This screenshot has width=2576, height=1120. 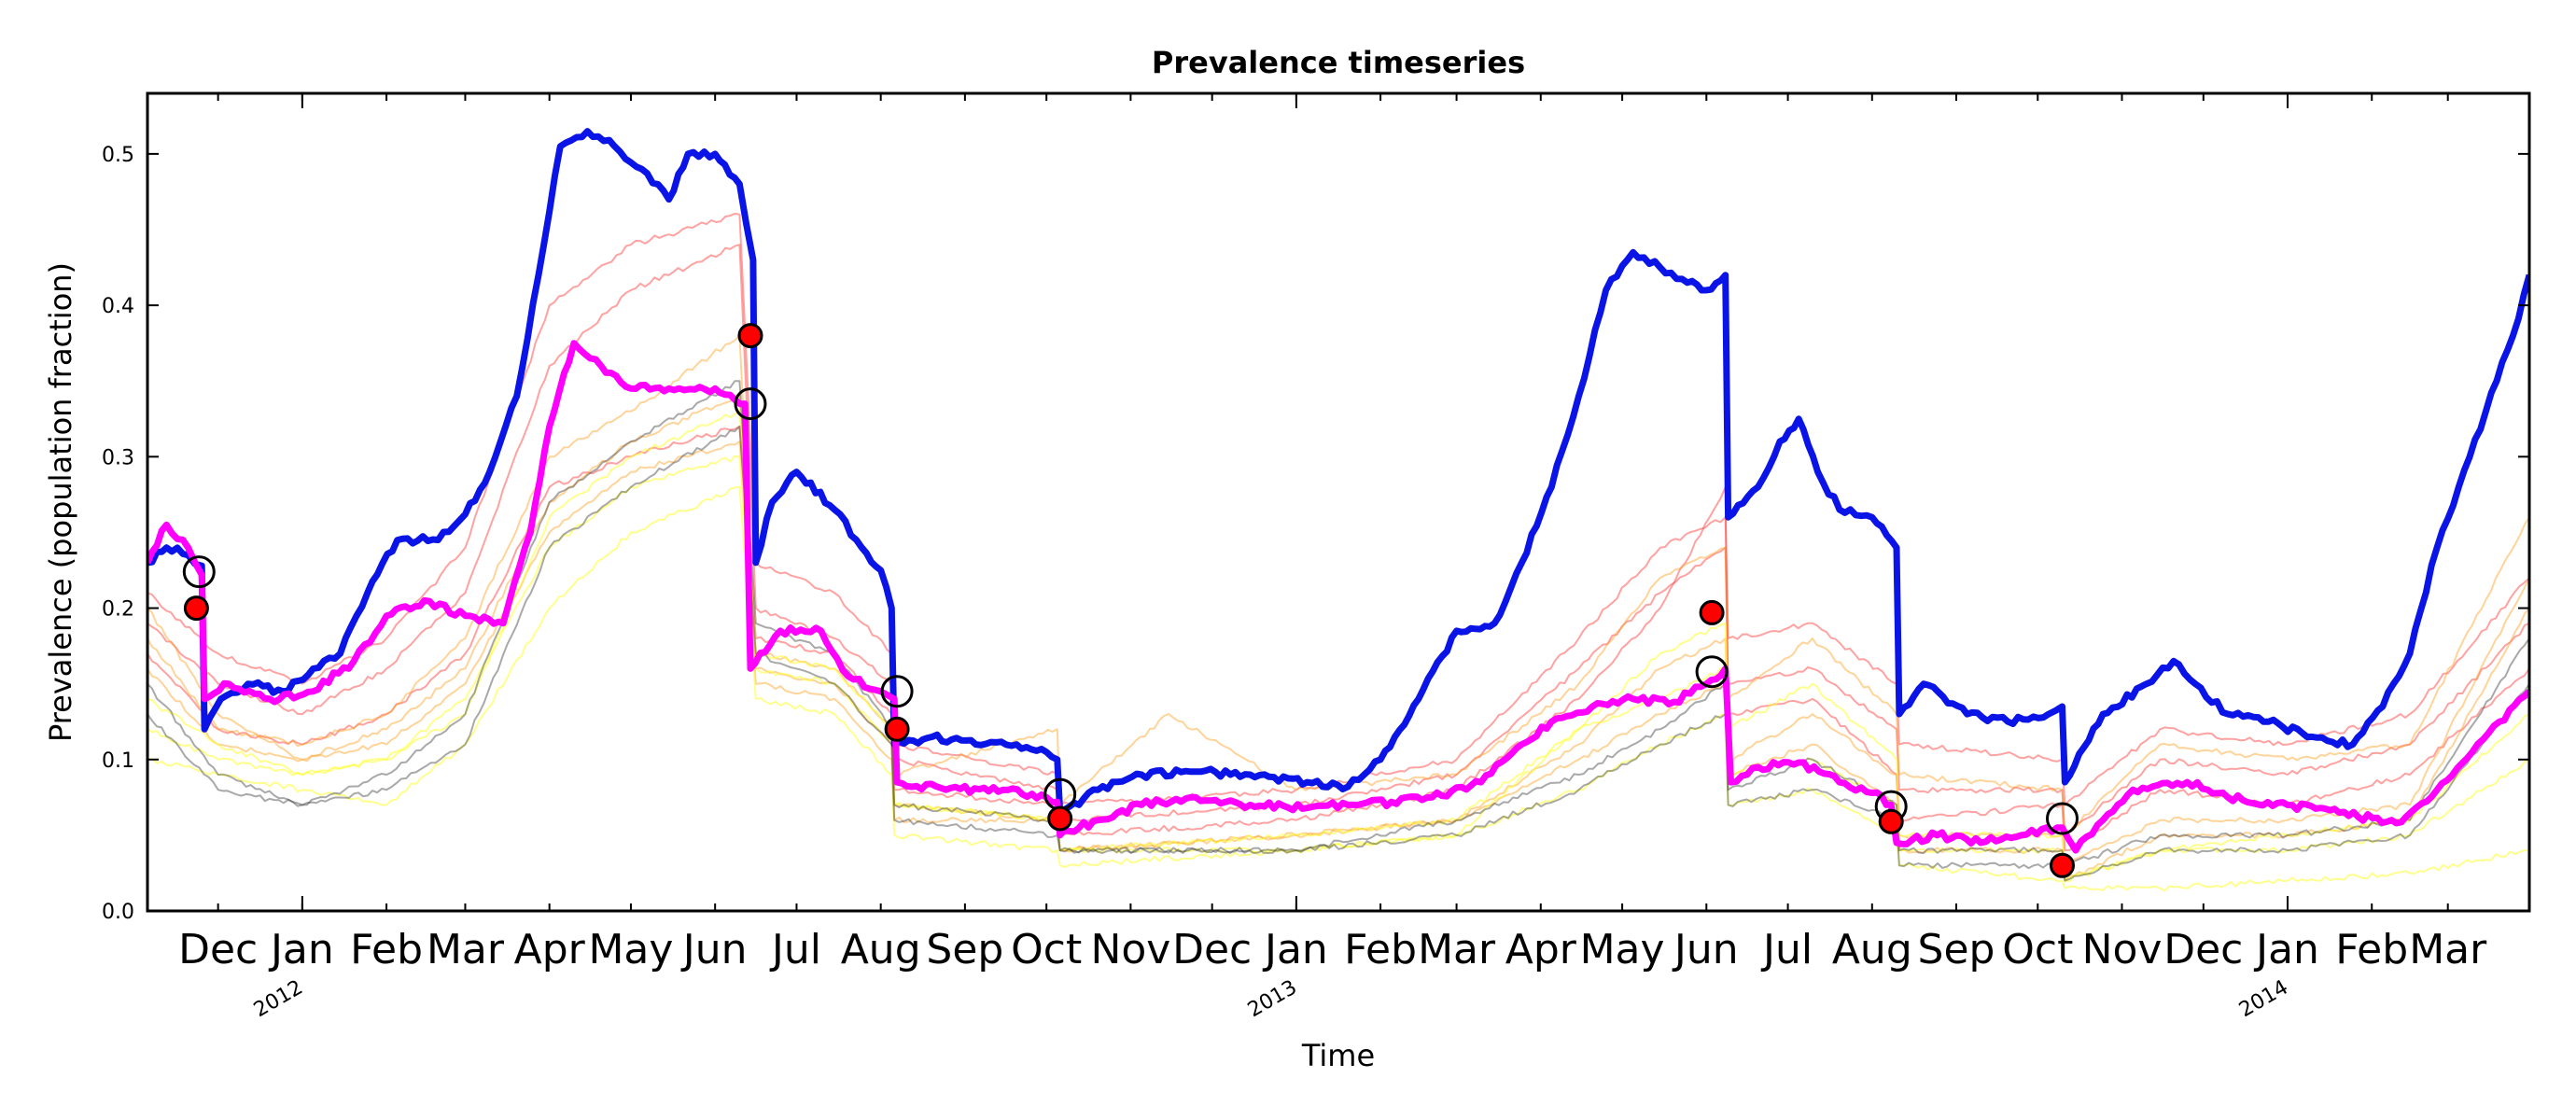 What do you see at coordinates (2263, 999) in the screenshot?
I see `x-year-label: 2014` at bounding box center [2263, 999].